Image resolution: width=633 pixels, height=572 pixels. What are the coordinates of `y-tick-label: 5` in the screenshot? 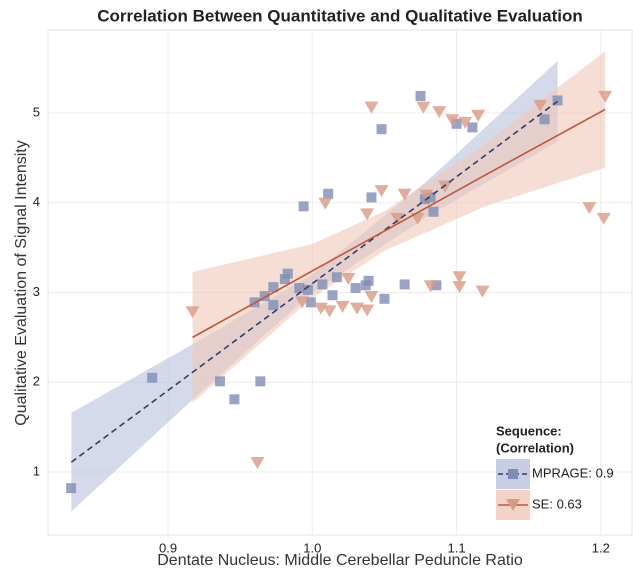 It's located at (36, 111).